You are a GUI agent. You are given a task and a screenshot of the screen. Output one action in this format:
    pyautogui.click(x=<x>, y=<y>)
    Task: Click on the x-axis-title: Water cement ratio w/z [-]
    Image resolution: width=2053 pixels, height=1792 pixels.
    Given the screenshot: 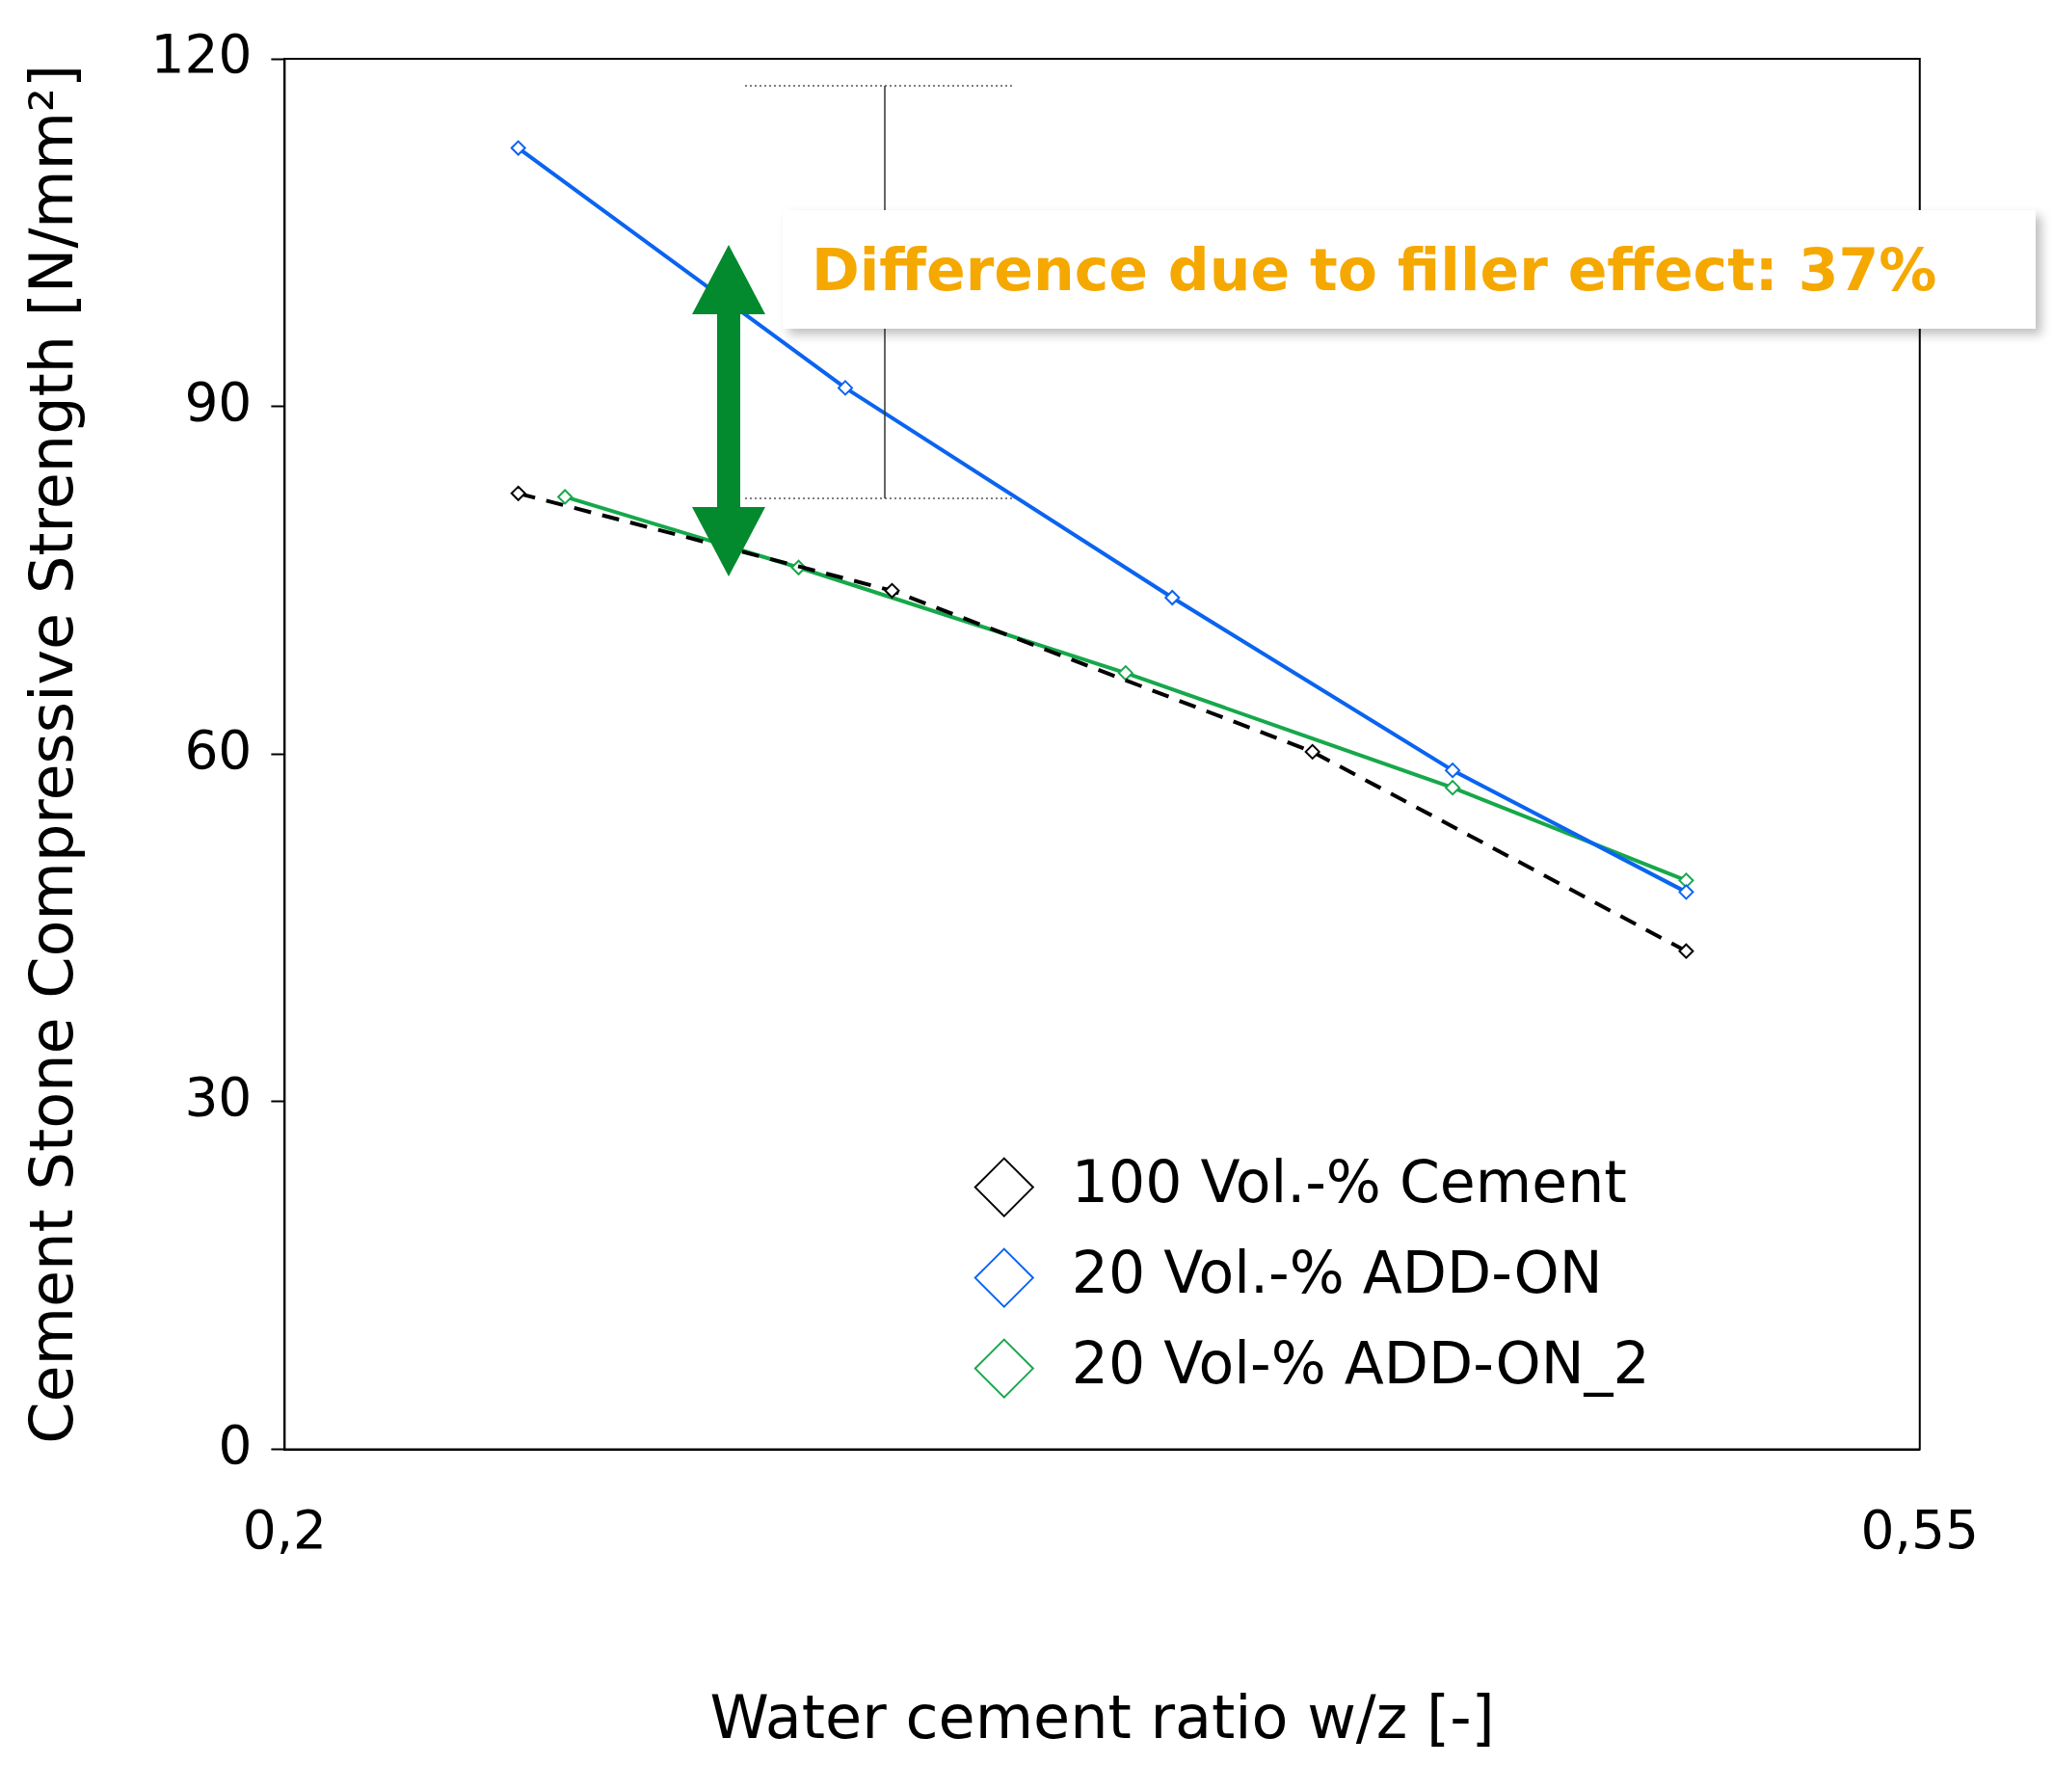 What is the action you would take?
    pyautogui.click(x=1102, y=1716)
    